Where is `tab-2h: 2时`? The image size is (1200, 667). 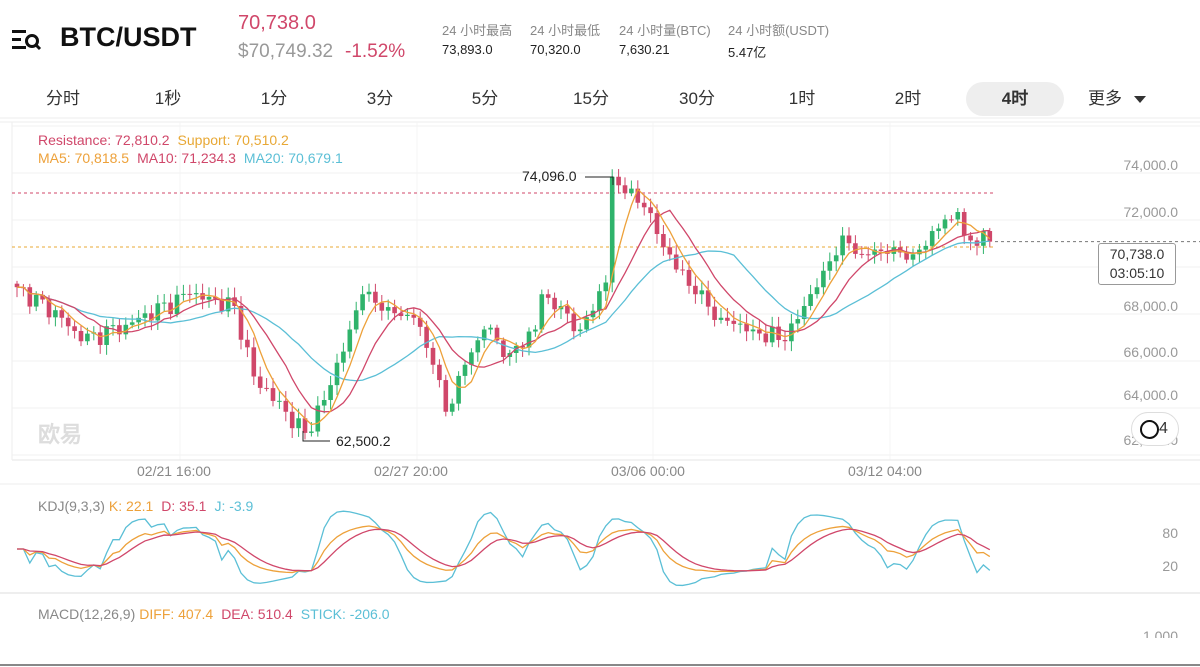 tab-2h: 2时 is located at coordinates (908, 98).